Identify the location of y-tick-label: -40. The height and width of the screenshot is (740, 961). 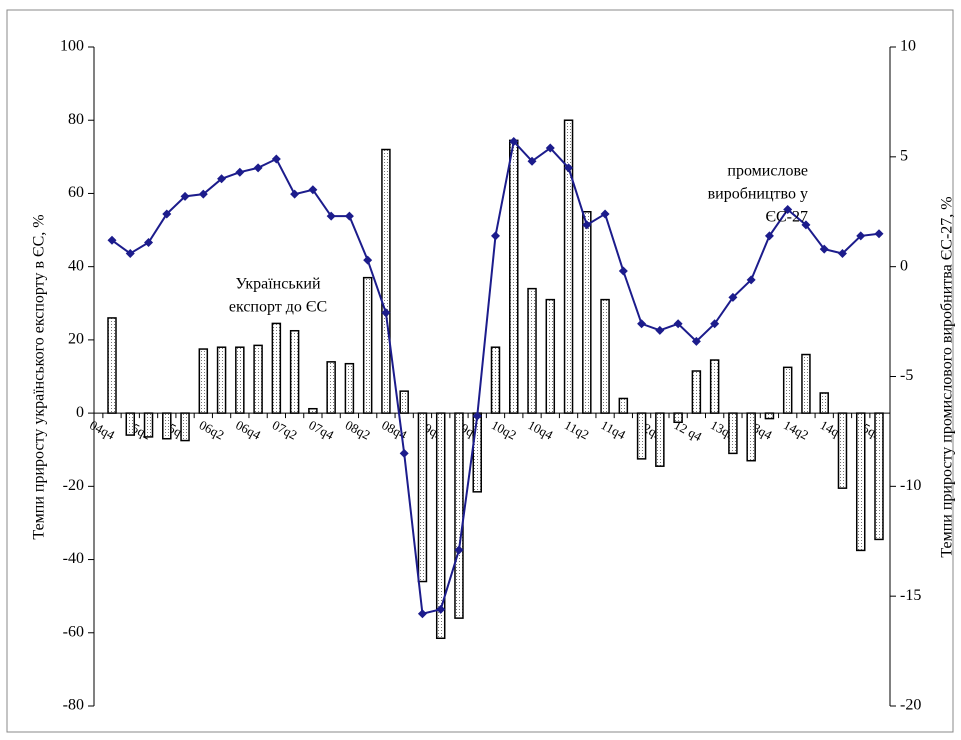
(73, 558).